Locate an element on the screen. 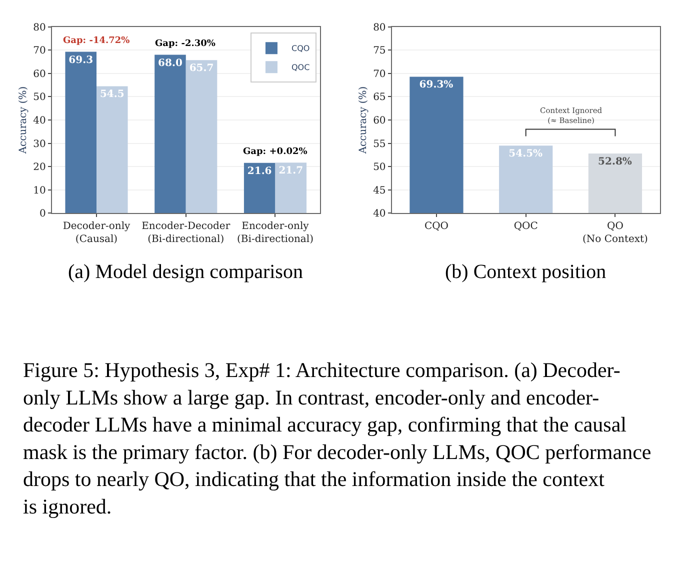 This screenshot has height=586, width=691. text: (a) Model design comparison is located at coordinates (185, 272).